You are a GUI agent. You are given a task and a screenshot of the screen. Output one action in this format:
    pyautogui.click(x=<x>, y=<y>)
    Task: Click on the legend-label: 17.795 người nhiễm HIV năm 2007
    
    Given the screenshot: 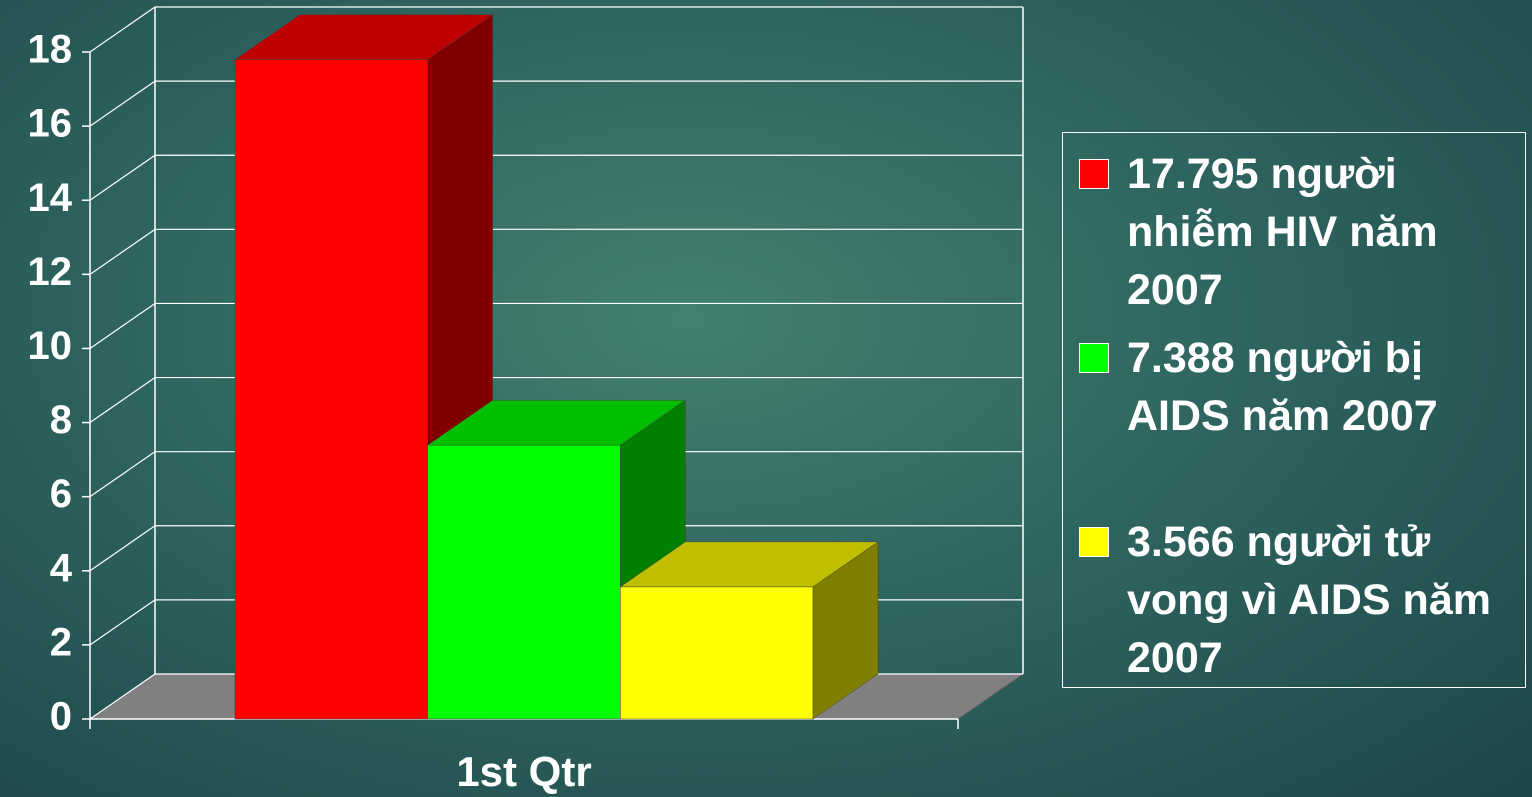 What is the action you would take?
    pyautogui.click(x=1282, y=232)
    